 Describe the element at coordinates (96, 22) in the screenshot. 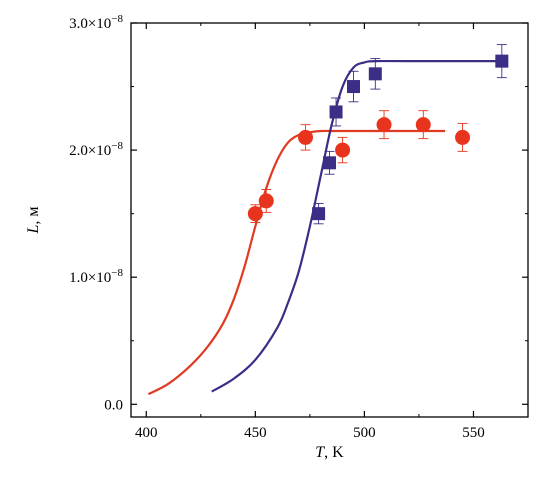

I see `y-tick-label: 3.0×10⁻⁸` at that location.